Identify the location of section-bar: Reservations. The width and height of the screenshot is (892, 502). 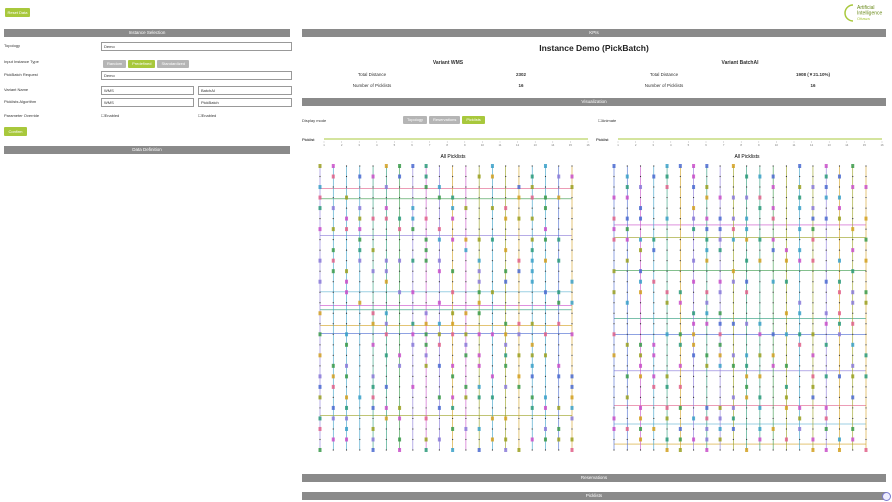
(594, 478).